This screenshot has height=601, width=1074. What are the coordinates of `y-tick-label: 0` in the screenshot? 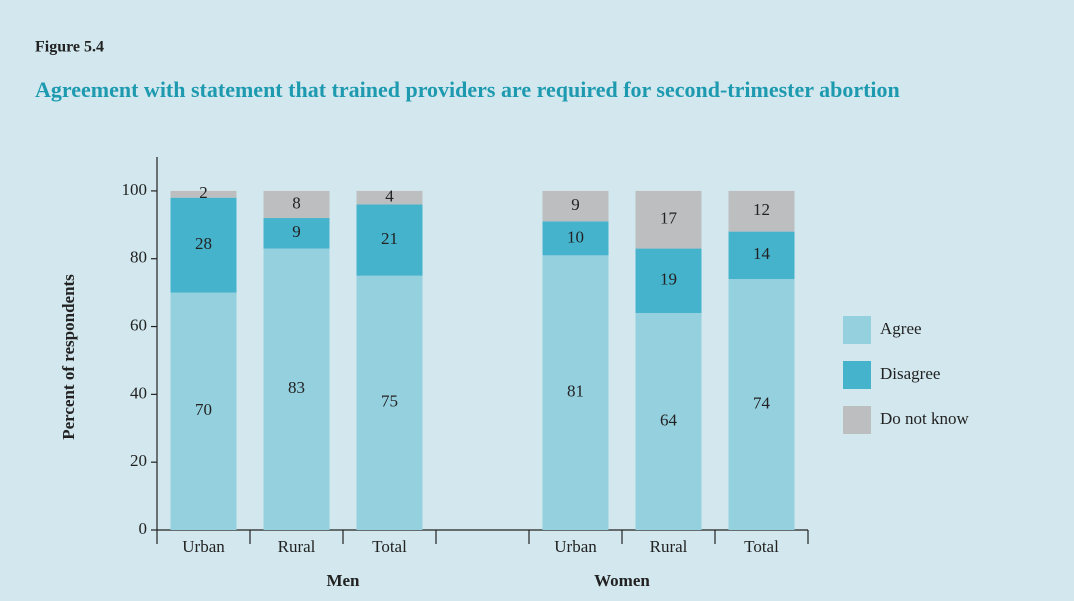 It's located at (143, 528).